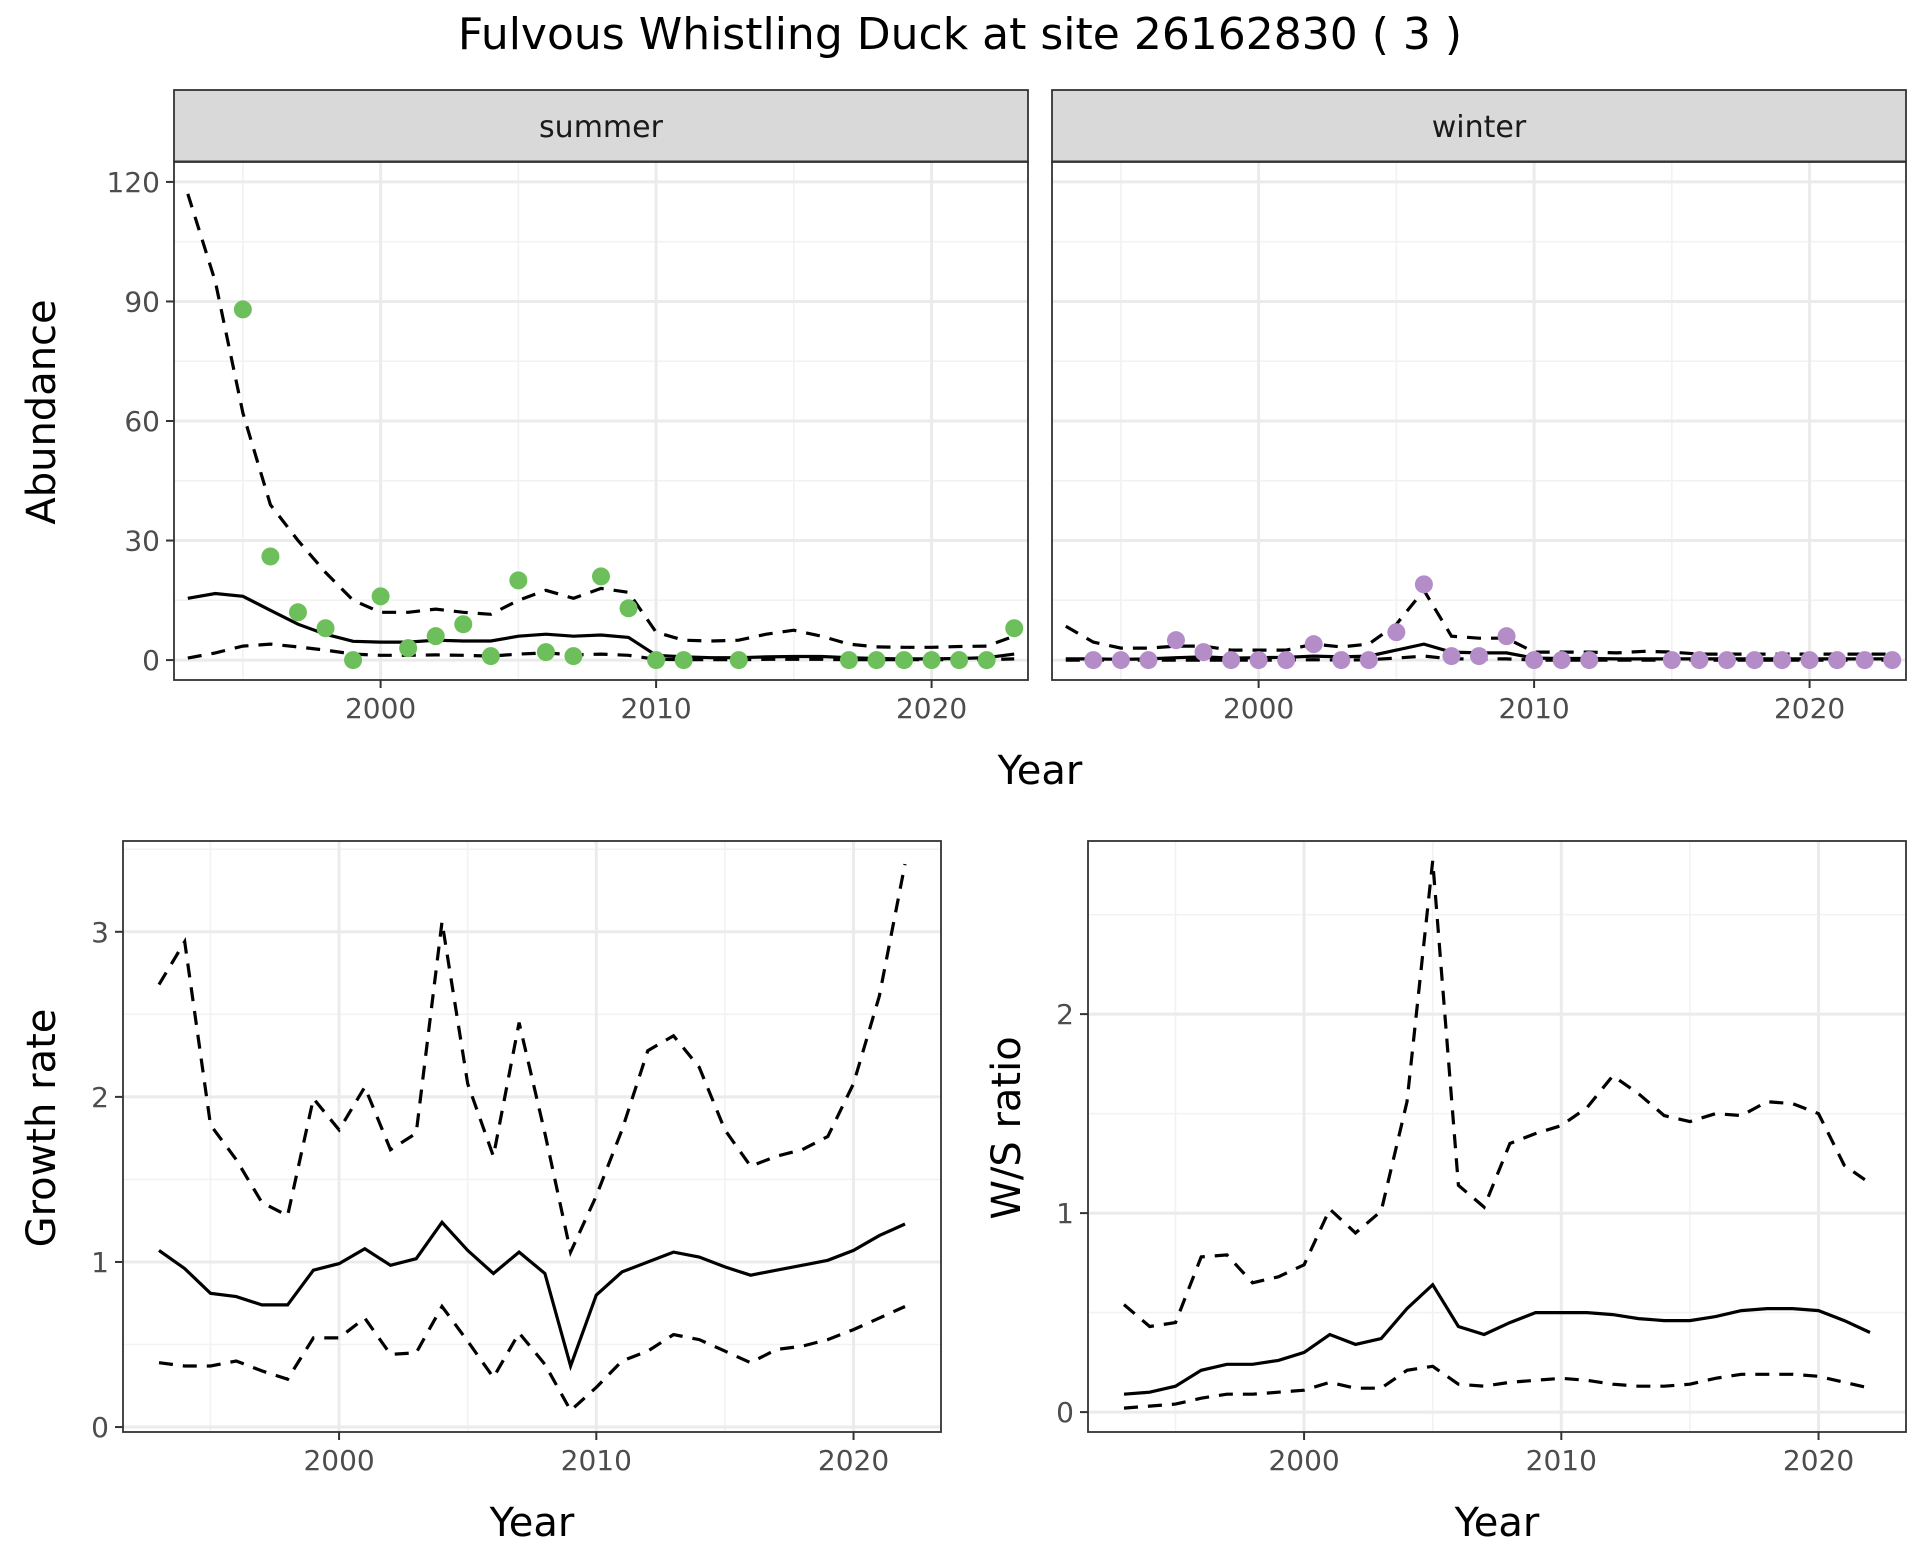 This screenshot has height=1560, width=1920. I want to click on ws-ratio-y-axis-title: W/S ratio, so click(1007, 1127).